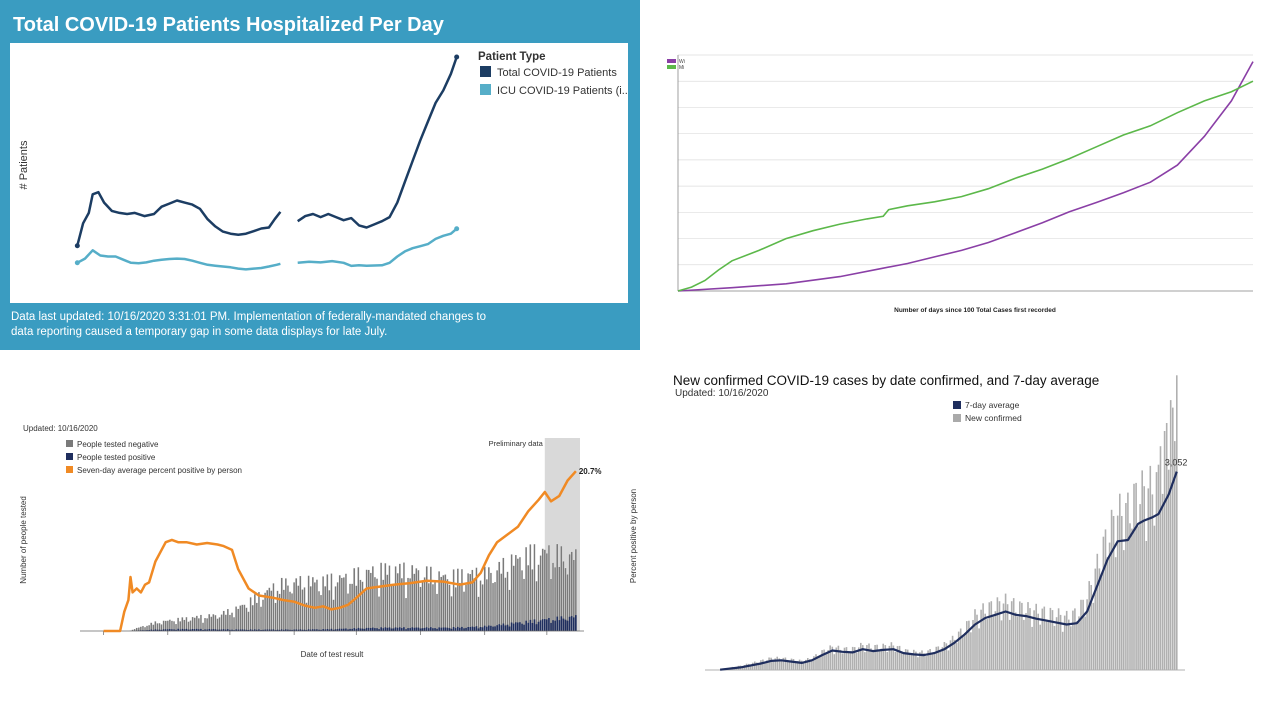 The image size is (1280, 725). I want to click on end-value-label: 3,052, so click(1176, 463).